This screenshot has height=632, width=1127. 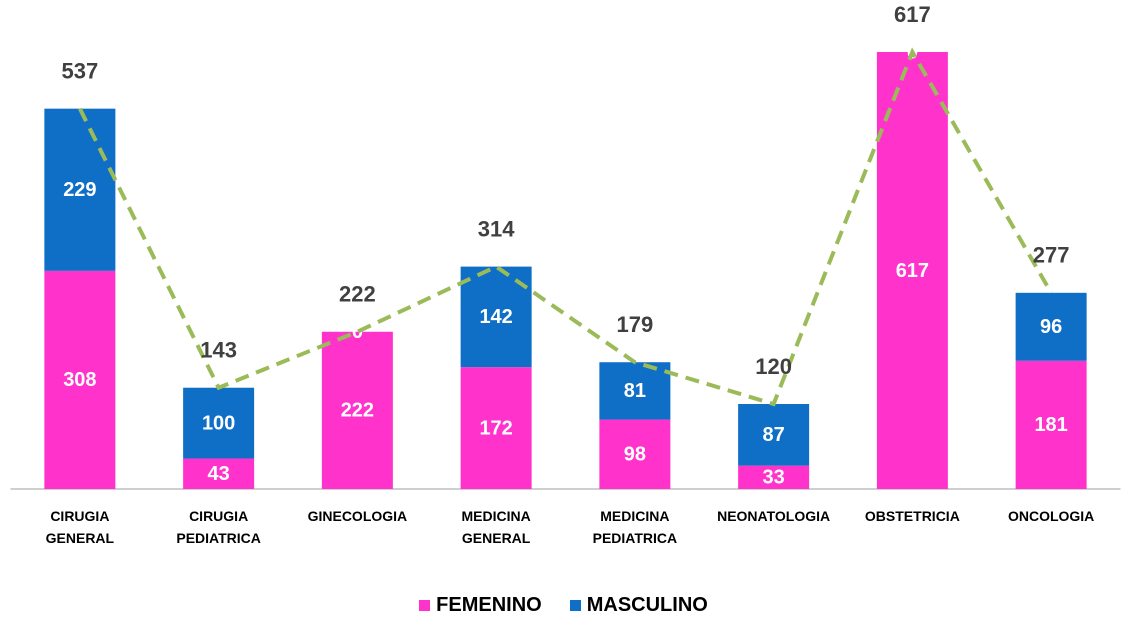 What do you see at coordinates (773, 366) in the screenshot?
I see `total-label: 120` at bounding box center [773, 366].